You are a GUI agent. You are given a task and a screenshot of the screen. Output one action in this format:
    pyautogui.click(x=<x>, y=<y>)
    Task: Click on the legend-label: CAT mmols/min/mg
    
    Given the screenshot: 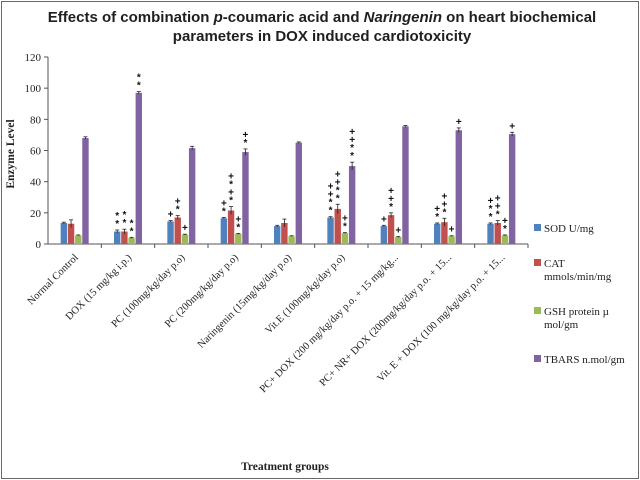 What is the action you would take?
    pyautogui.click(x=578, y=270)
    